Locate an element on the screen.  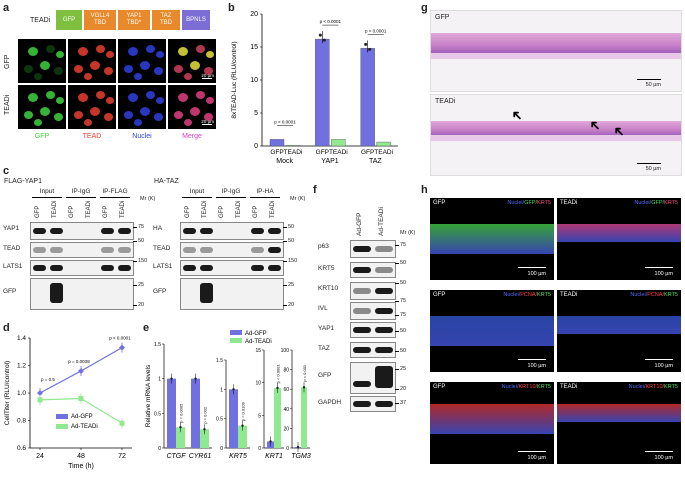
blot-group: Input is located at coordinates (197, 191).